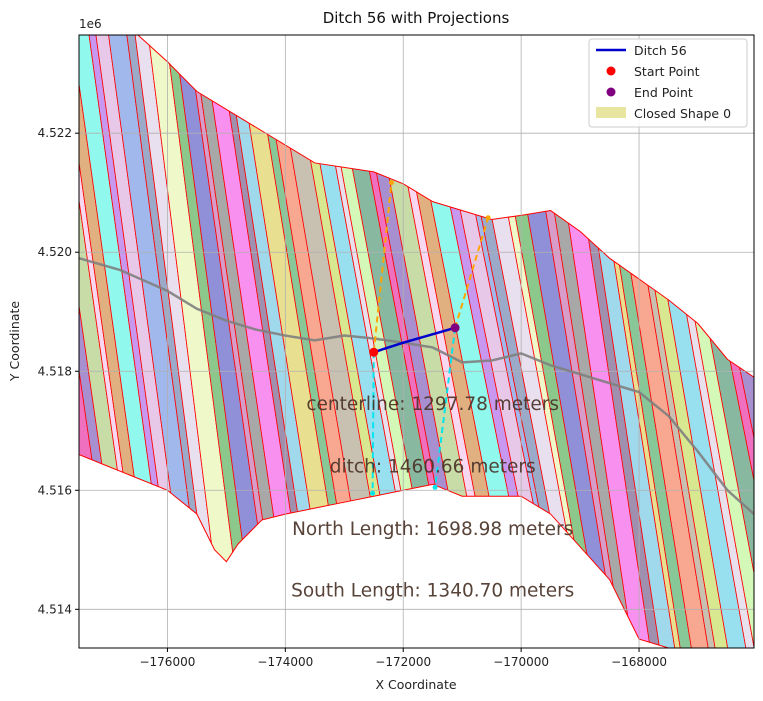 The height and width of the screenshot is (701, 763). What do you see at coordinates (432, 404) in the screenshot?
I see `annotation-centerline: centerline: 1297.78 meters` at bounding box center [432, 404].